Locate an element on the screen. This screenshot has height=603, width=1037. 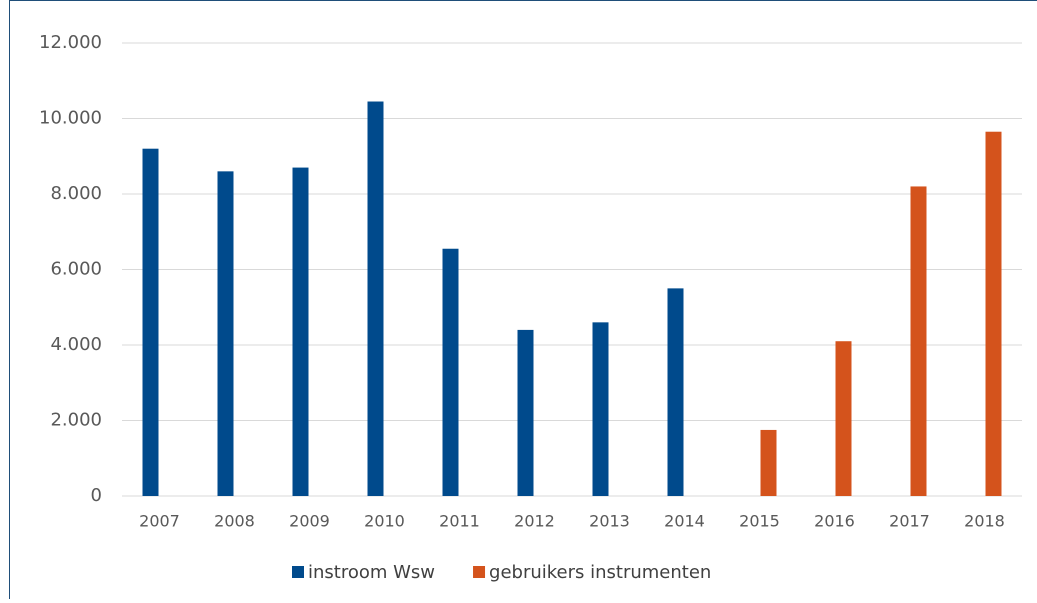
x-tick-label: 2016 is located at coordinates (834, 521).